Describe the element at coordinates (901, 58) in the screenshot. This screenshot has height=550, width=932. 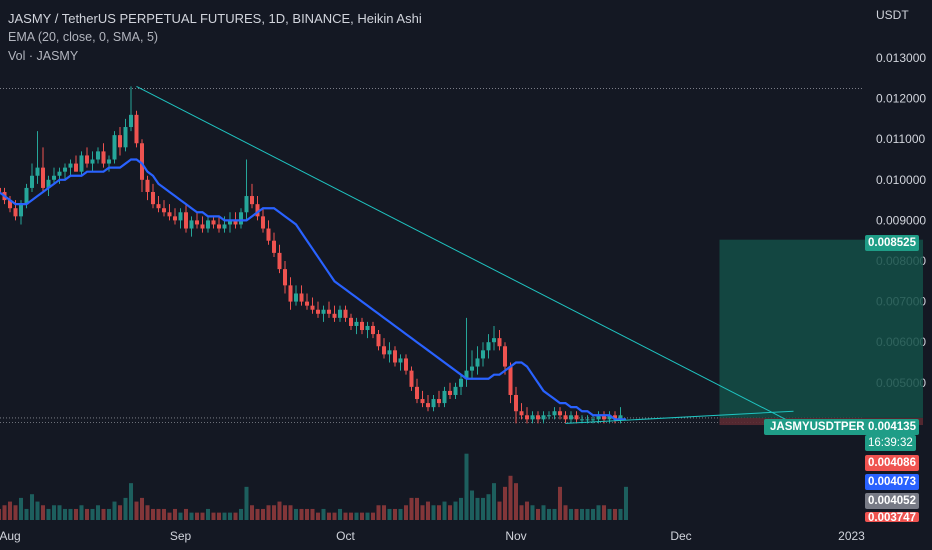
I see `y-tick-label: 0.013000` at that location.